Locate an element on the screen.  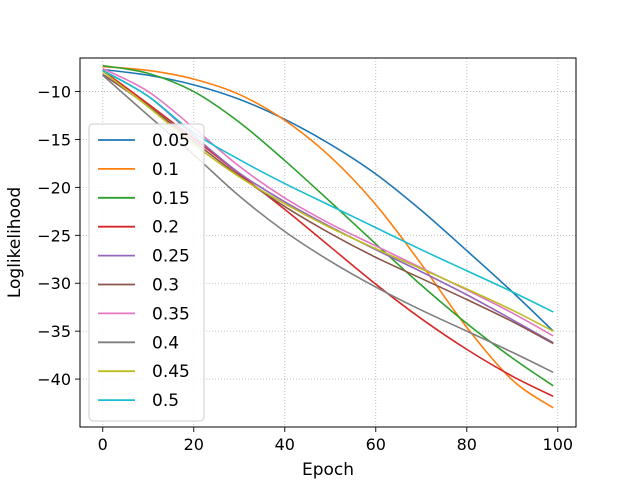
y-tick-label: −35 is located at coordinates (54, 331).